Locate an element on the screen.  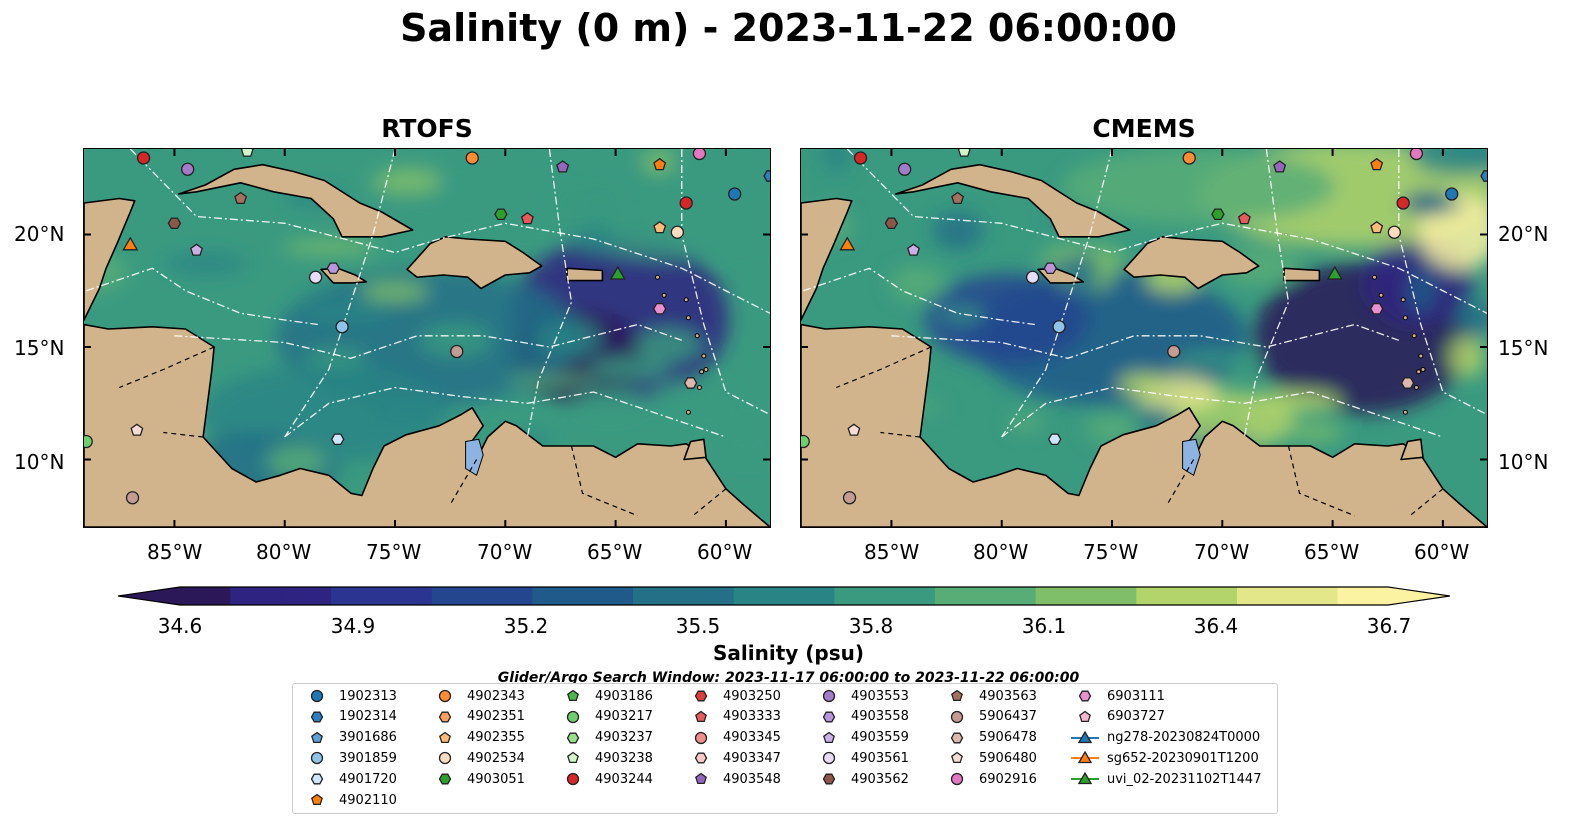
lat-tick-label: 15°N is located at coordinates (1523, 348).